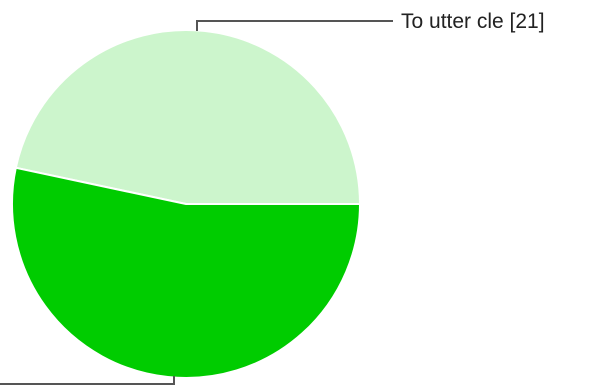 Image resolution: width=606 pixels, height=391 pixels. What do you see at coordinates (473, 21) in the screenshot?
I see `callout-label-0: To utter cle [21]` at bounding box center [473, 21].